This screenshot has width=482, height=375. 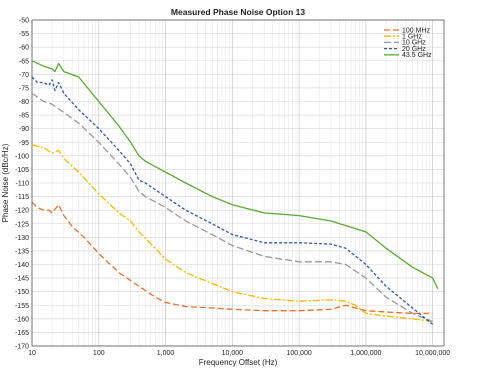 I want to click on y-tick-label: -75, so click(x=24, y=88).